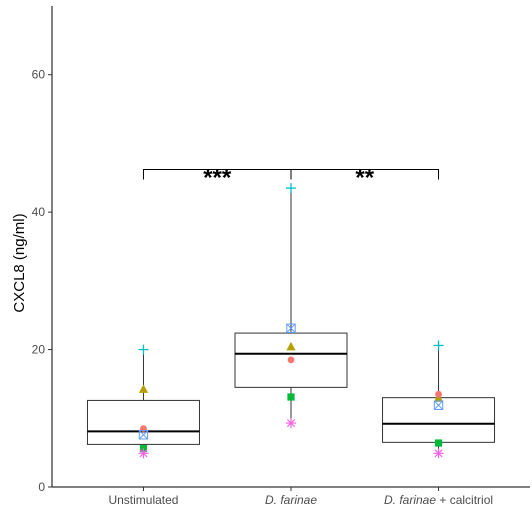  Describe the element at coordinates (39, 350) in the screenshot. I see `y-tick-label: 20` at that location.